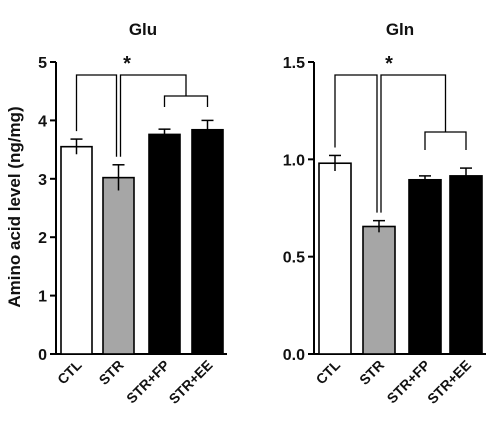 This screenshot has height=440, width=490. What do you see at coordinates (294, 63) in the screenshot?
I see `y-tick-label: 1.5` at bounding box center [294, 63].